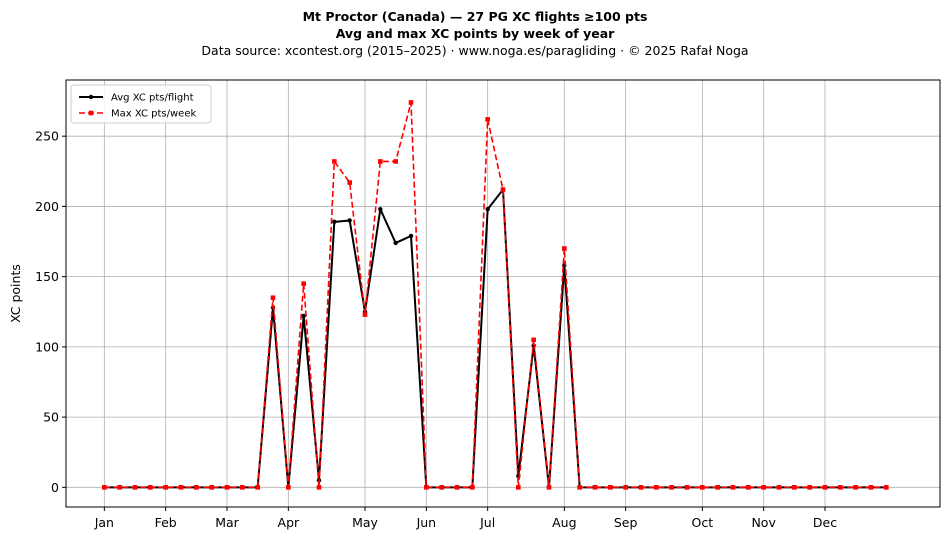 The image size is (950, 539). What do you see at coordinates (825, 522) in the screenshot?
I see `x-tick-label: Dec` at bounding box center [825, 522].